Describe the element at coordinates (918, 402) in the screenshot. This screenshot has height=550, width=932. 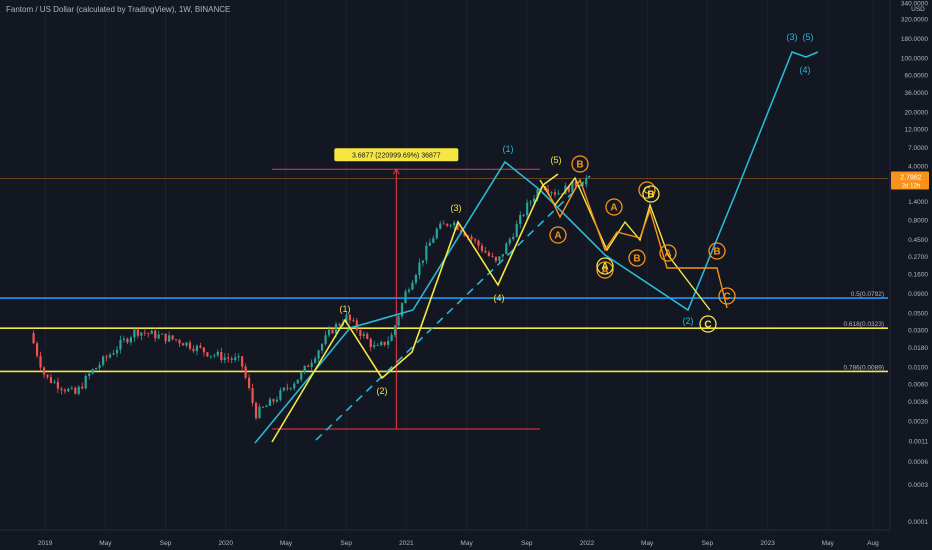
I see `price-tick: 0.0036` at that location.